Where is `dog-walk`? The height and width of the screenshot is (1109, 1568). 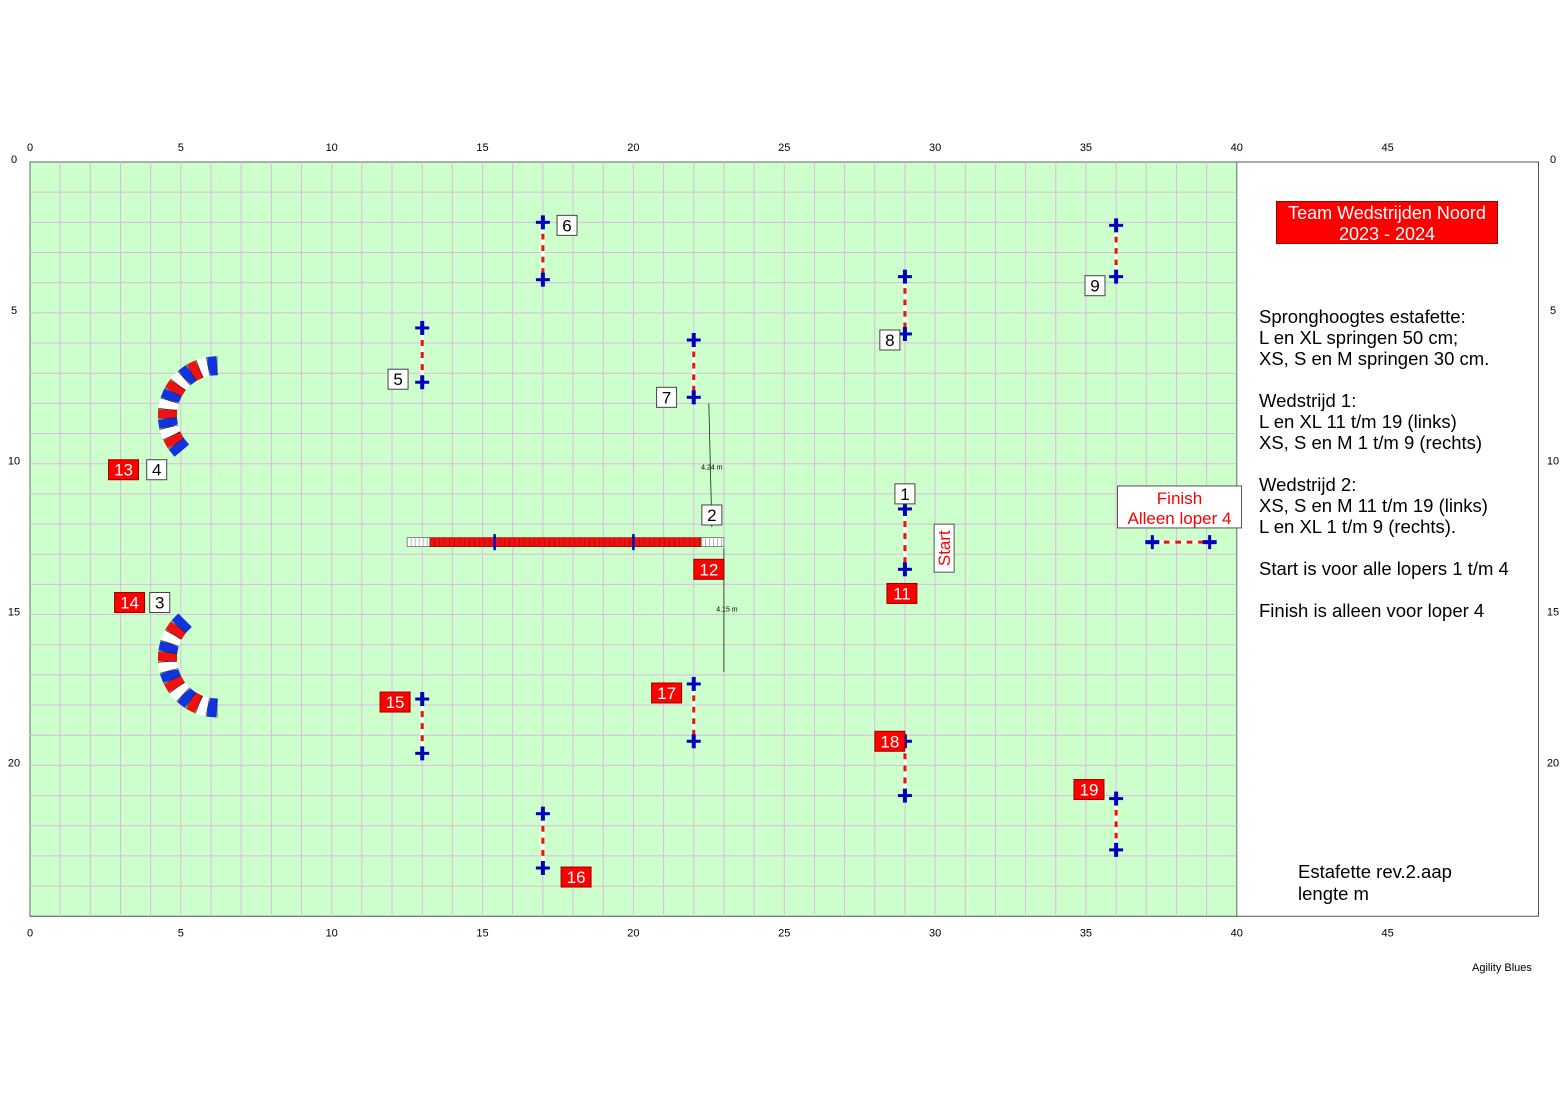
dog-walk is located at coordinates (565, 542).